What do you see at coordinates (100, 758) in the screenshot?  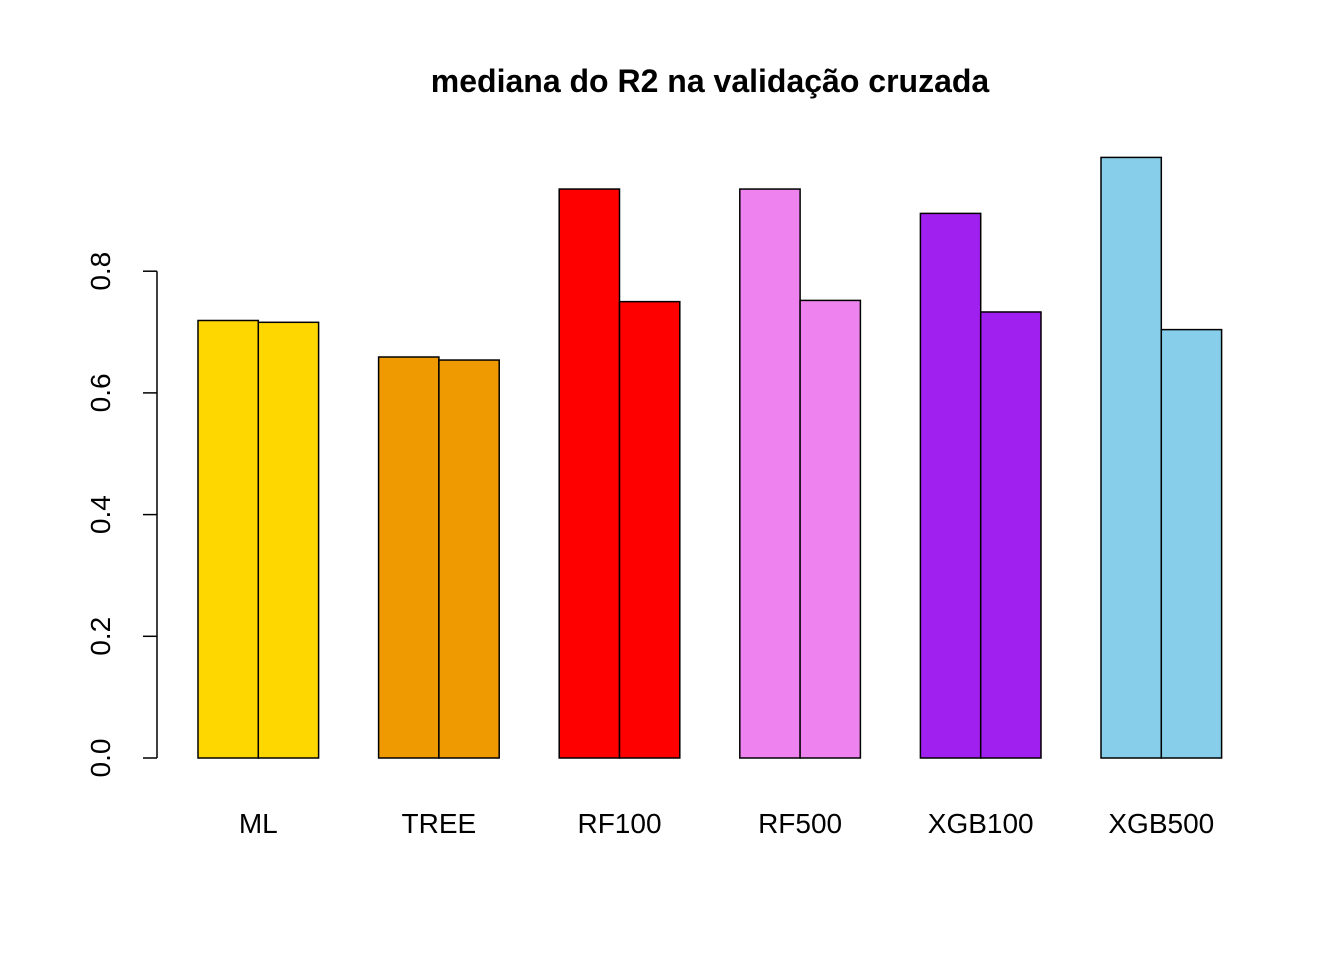 I see `y-tick-label: 0.0` at bounding box center [100, 758].